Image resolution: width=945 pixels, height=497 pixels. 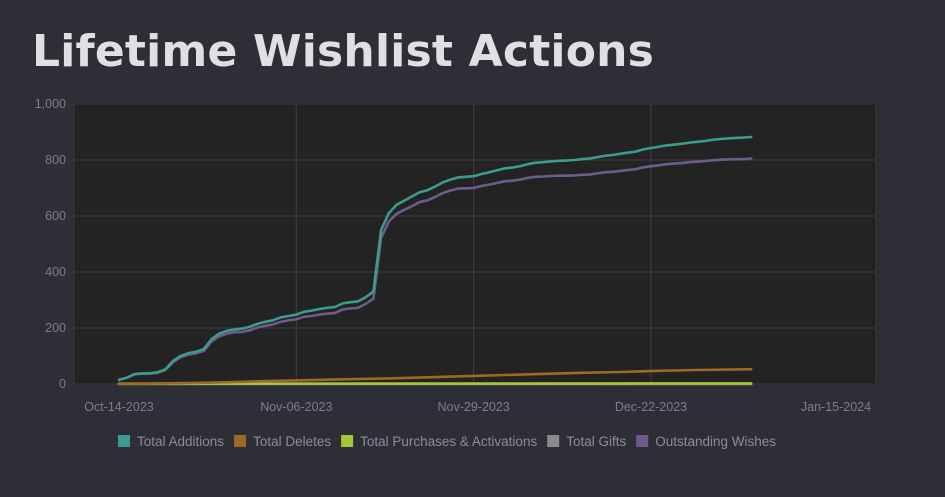 What do you see at coordinates (292, 441) in the screenshot?
I see `legend-label: Total Deletes` at bounding box center [292, 441].